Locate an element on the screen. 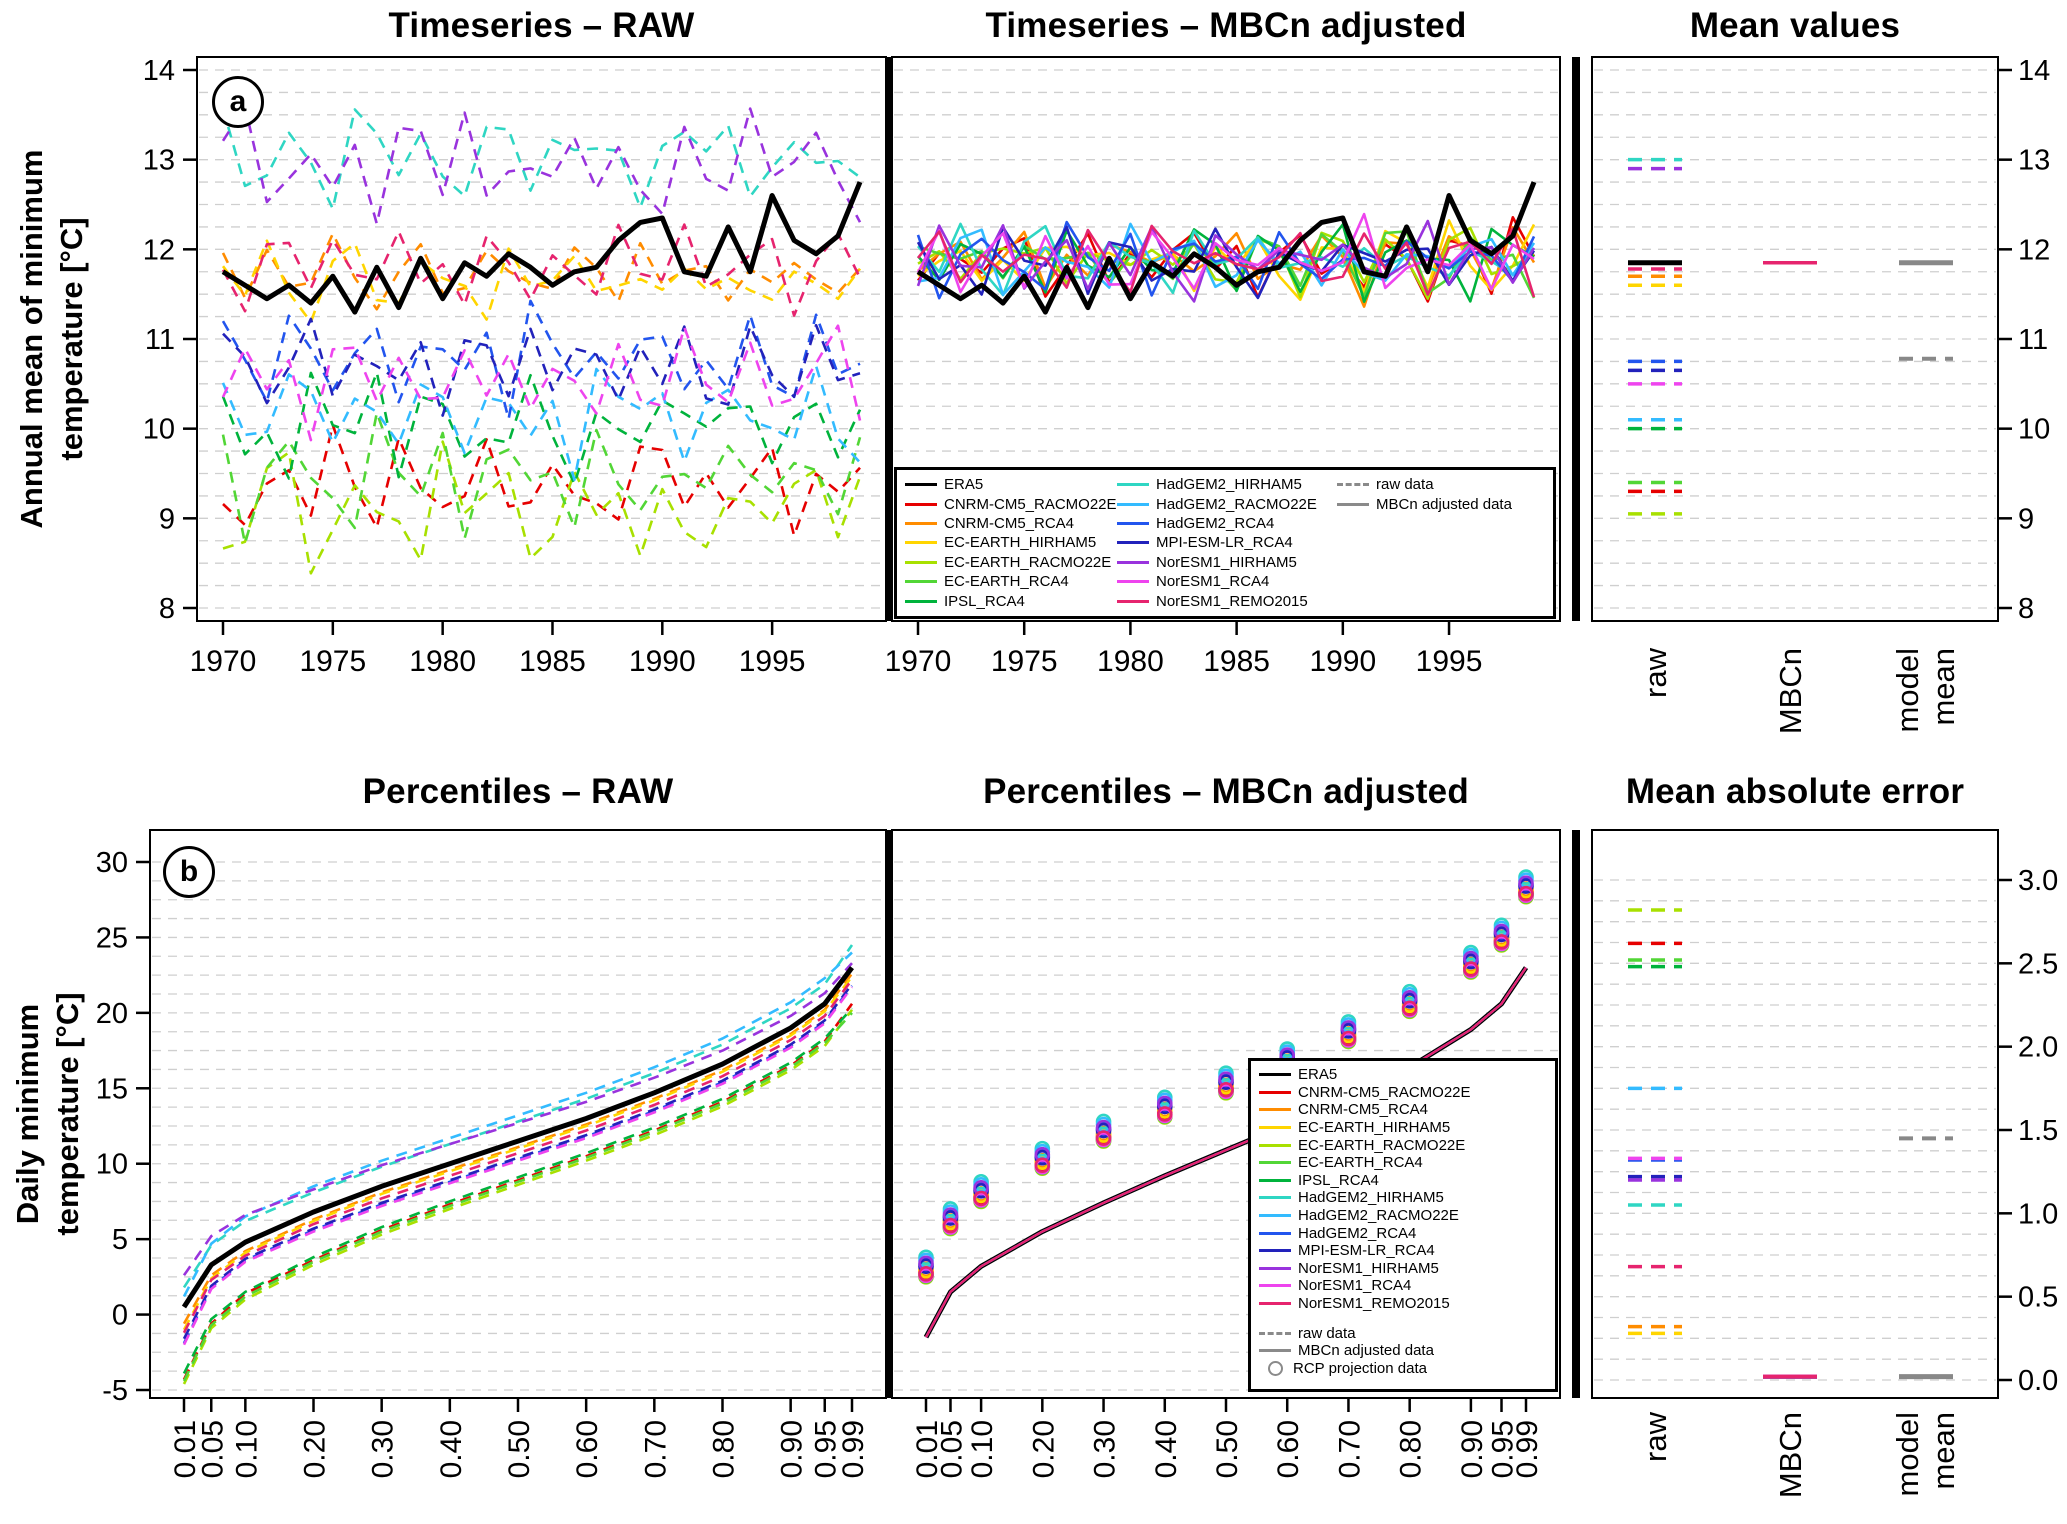  pct-raw-MPI-ESM-LR_RCA4 is located at coordinates (518, 1161).